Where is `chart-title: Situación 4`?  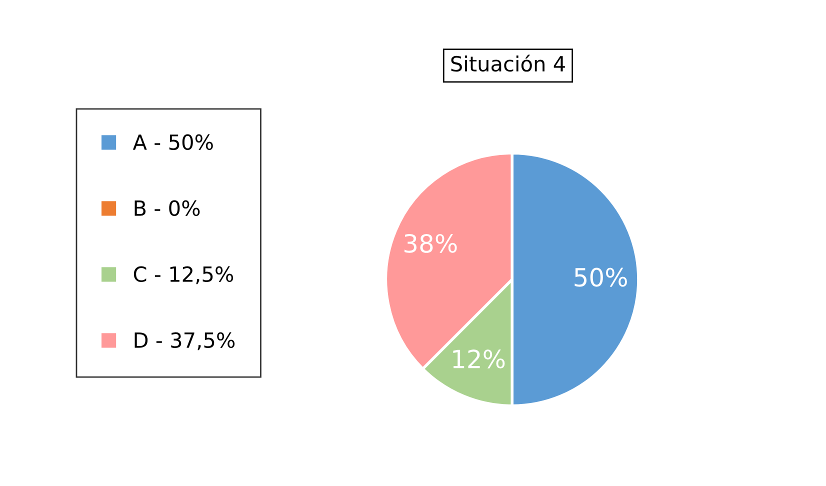
chart-title: Situación 4 is located at coordinates (508, 63).